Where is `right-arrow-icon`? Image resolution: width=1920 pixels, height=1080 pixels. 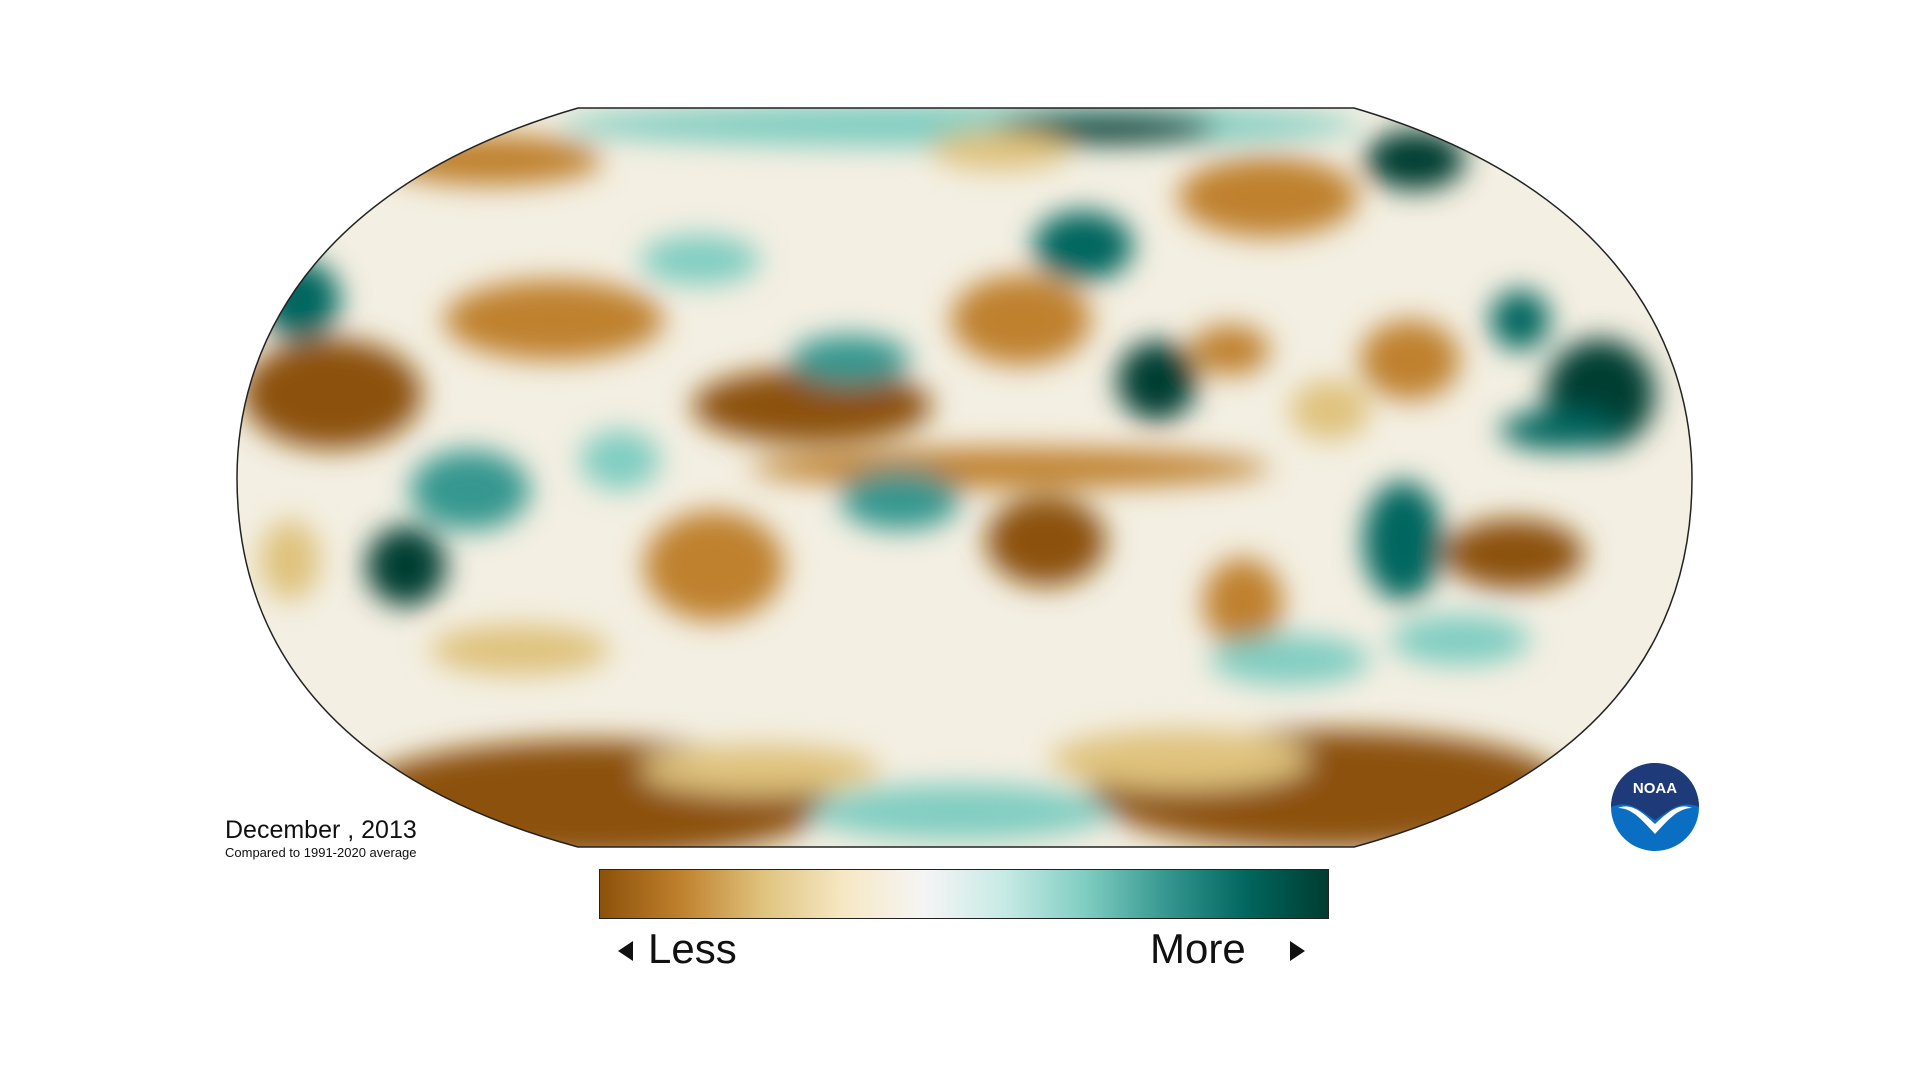
right-arrow-icon is located at coordinates (1297, 951).